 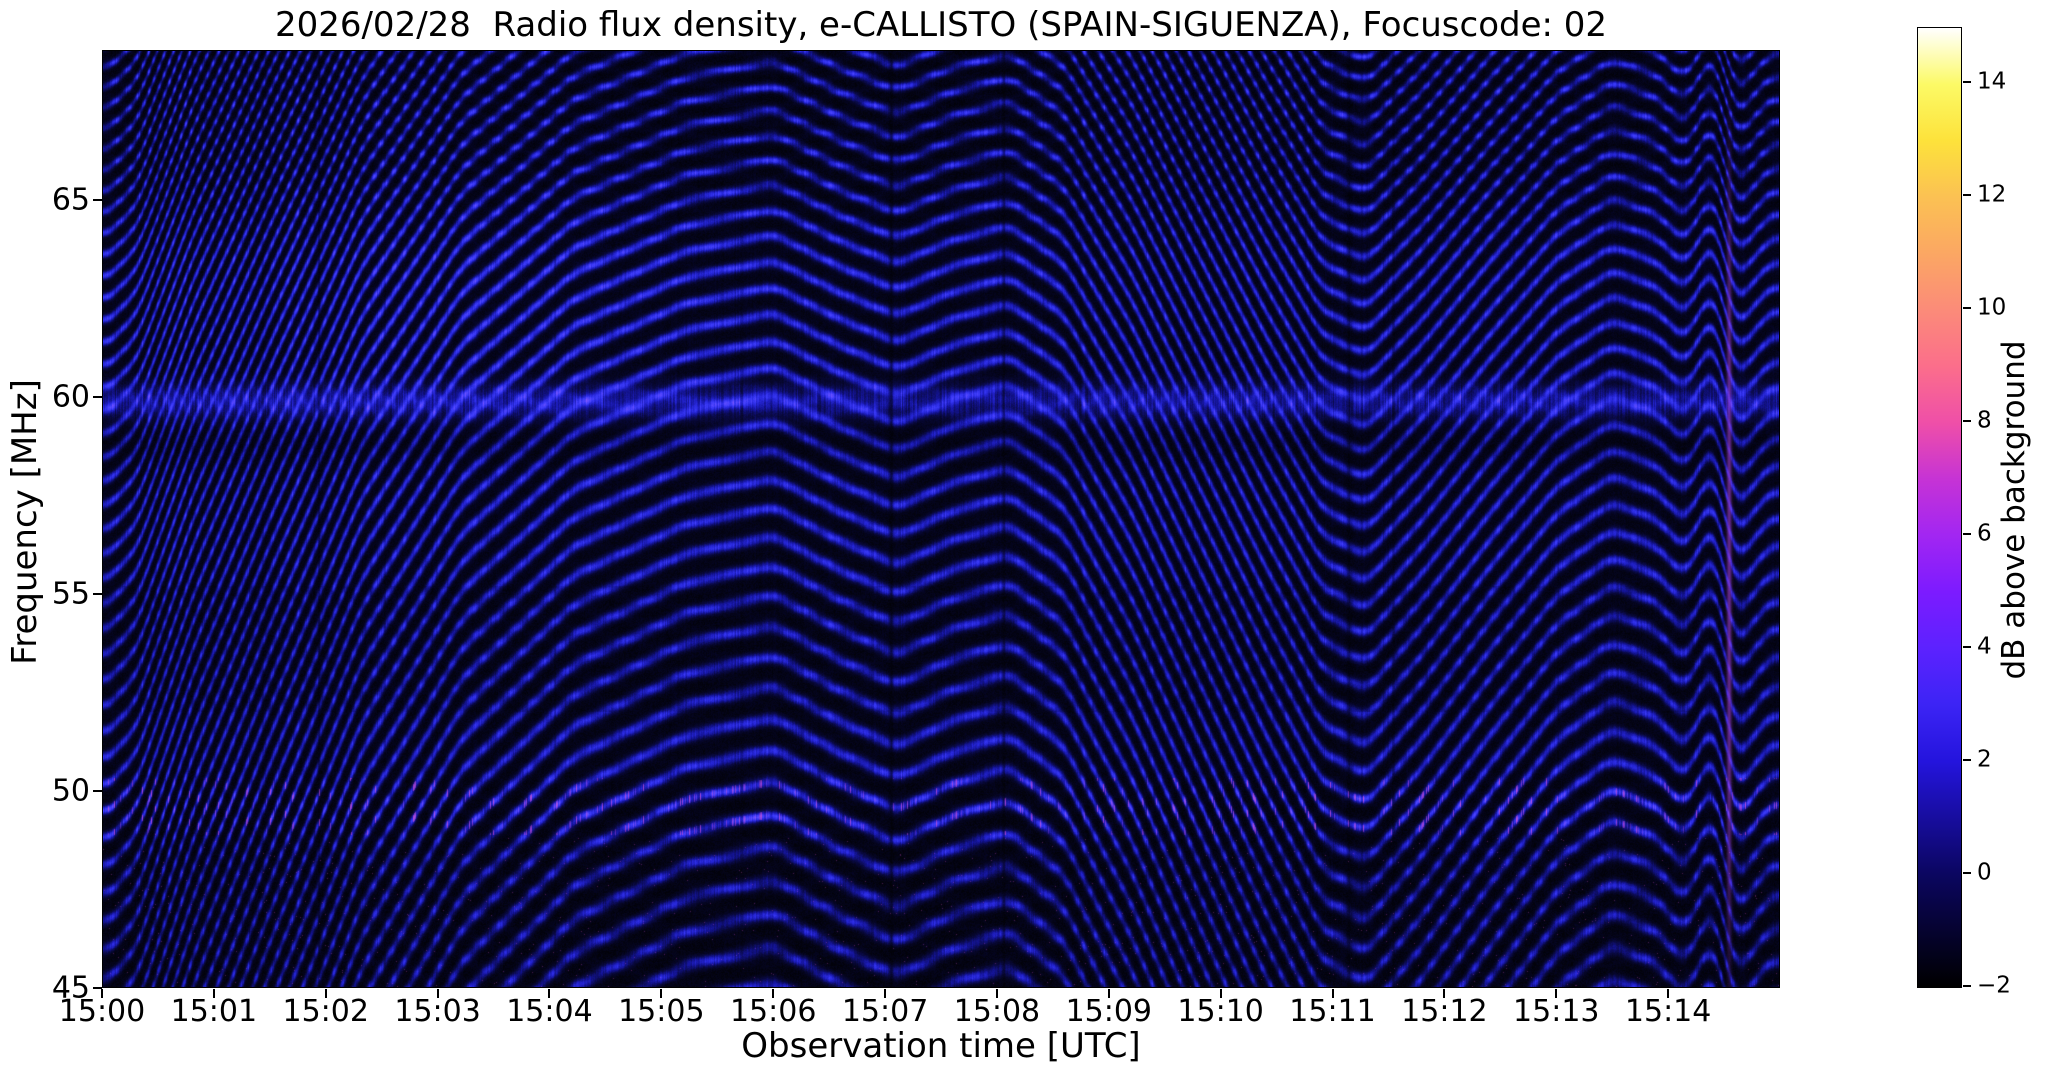 What do you see at coordinates (70, 200) in the screenshot?
I see `y-tick-label: 65` at bounding box center [70, 200].